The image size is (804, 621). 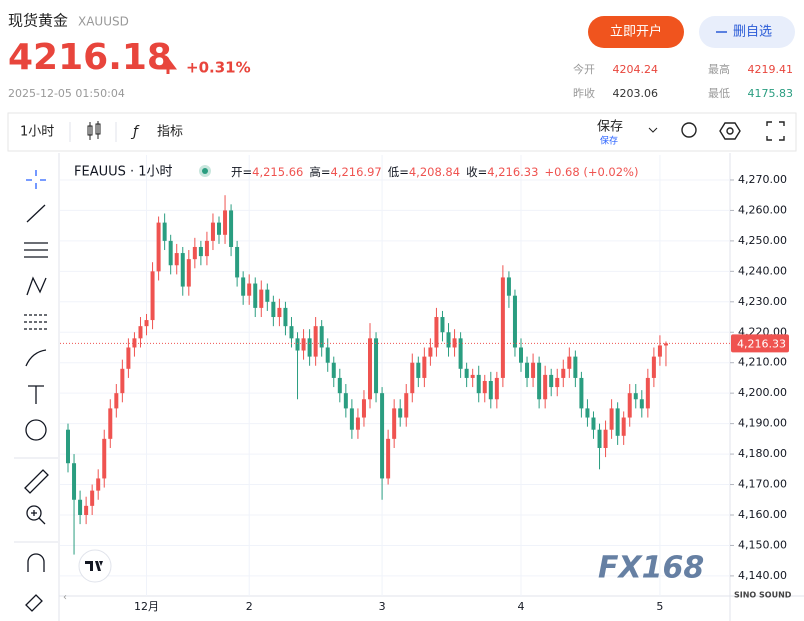 What do you see at coordinates (763, 595) in the screenshot?
I see `watermark-sub: SINO SOUND` at bounding box center [763, 595].